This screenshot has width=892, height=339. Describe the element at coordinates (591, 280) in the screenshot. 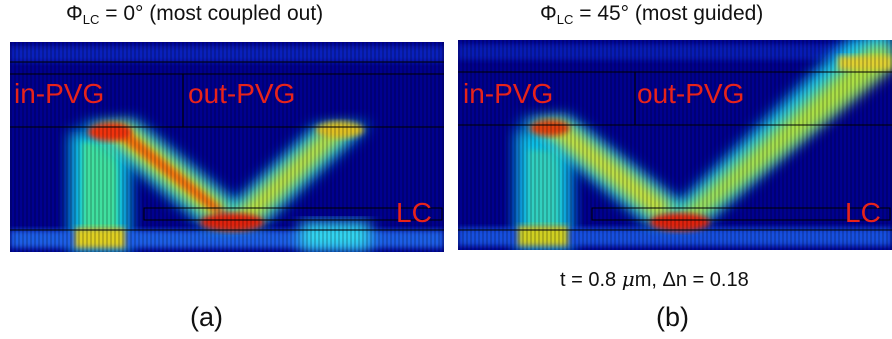

I see `thickness-prefix: t = 0.8` at that location.